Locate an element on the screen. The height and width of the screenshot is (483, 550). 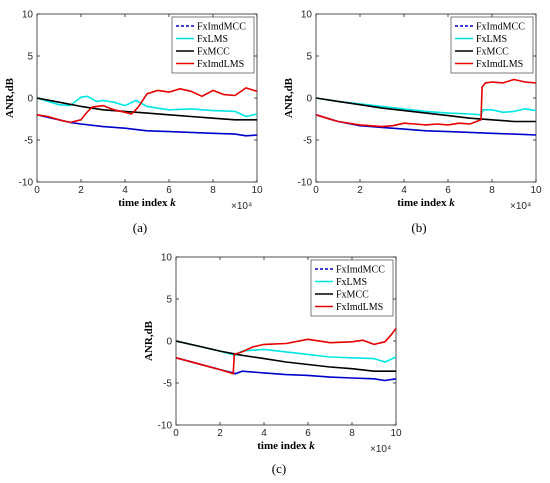
panel-caption: (b) is located at coordinates (418, 227).